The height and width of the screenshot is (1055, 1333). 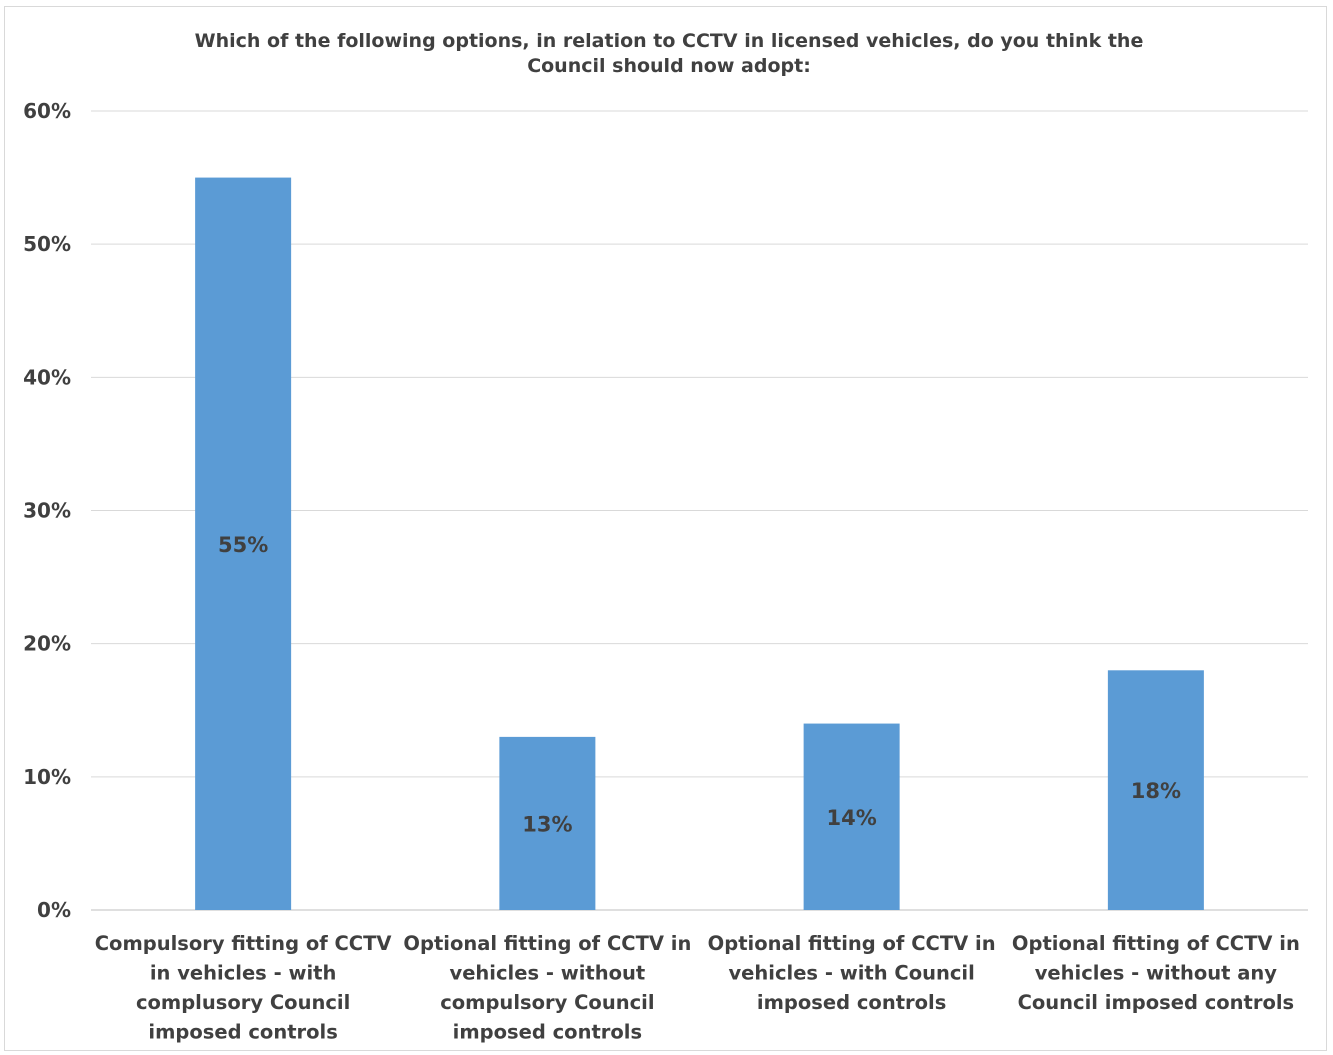 What do you see at coordinates (47, 244) in the screenshot?
I see `y-tick-label: 50%` at bounding box center [47, 244].